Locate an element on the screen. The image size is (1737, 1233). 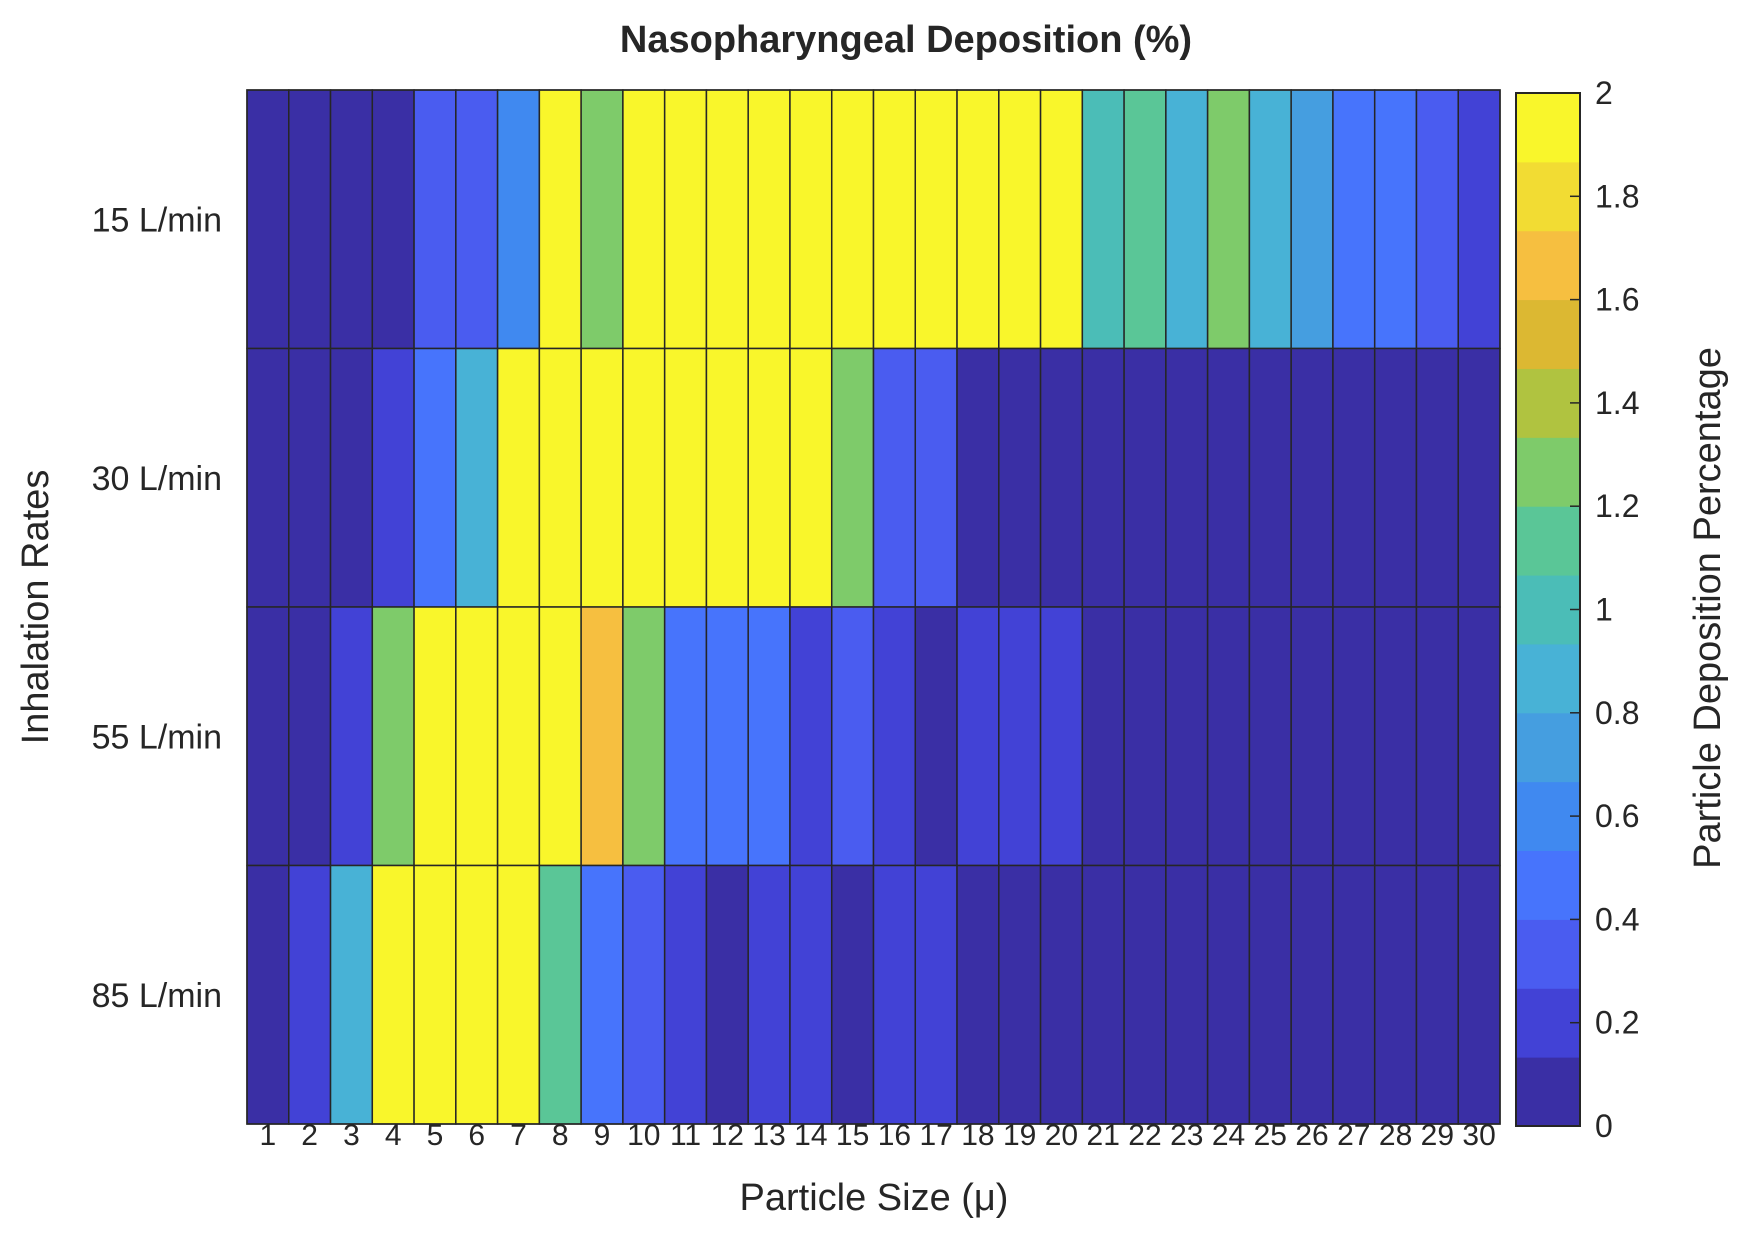
chart-title: Nasopharyngeal Deposition (%) is located at coordinates (906, 40).